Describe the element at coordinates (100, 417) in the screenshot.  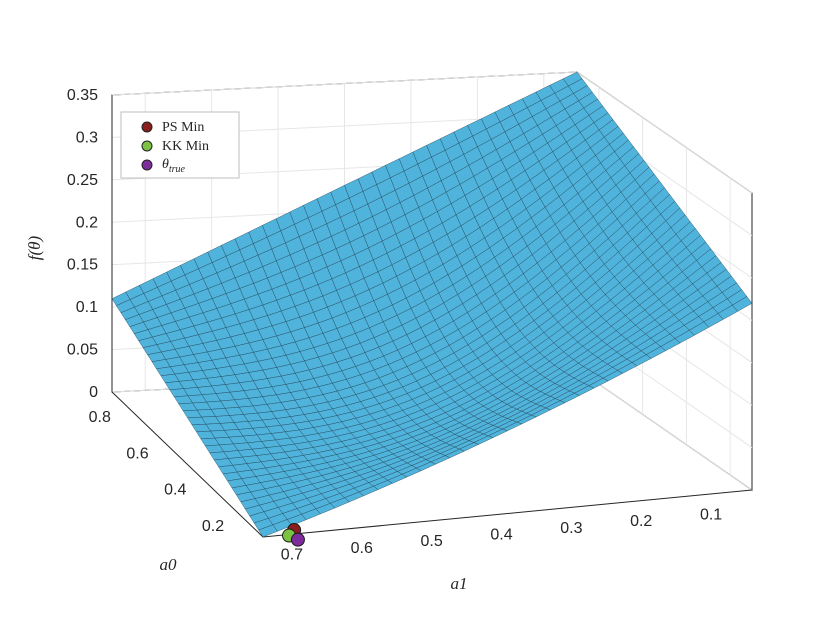
I see `a0-tick-label: 0.8` at that location.